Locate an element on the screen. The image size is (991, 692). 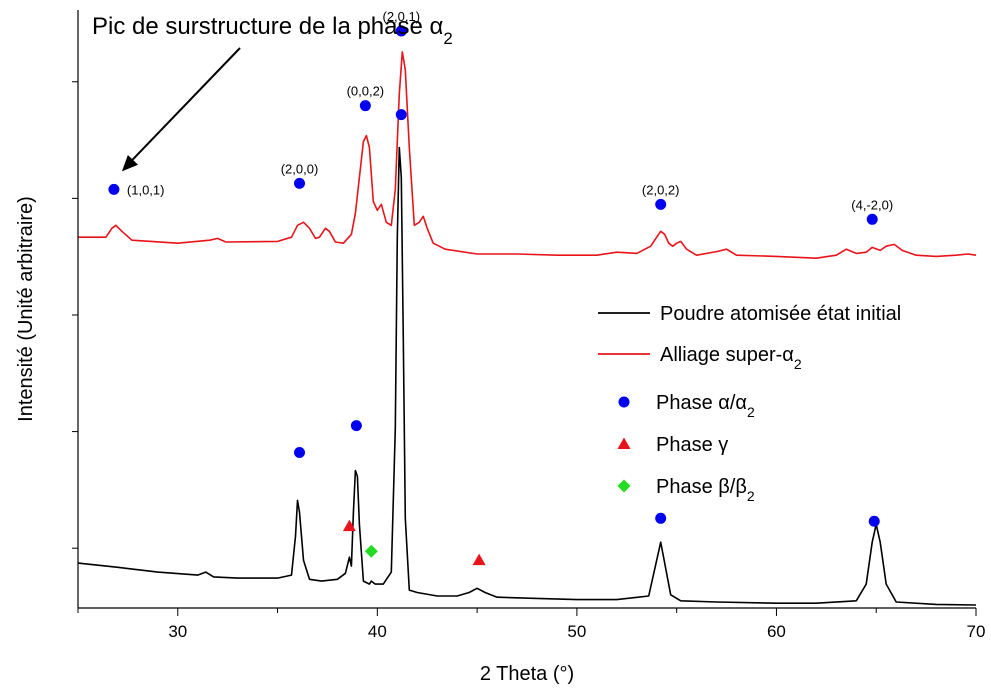
x-tick-label-30: 30 is located at coordinates (177, 631).